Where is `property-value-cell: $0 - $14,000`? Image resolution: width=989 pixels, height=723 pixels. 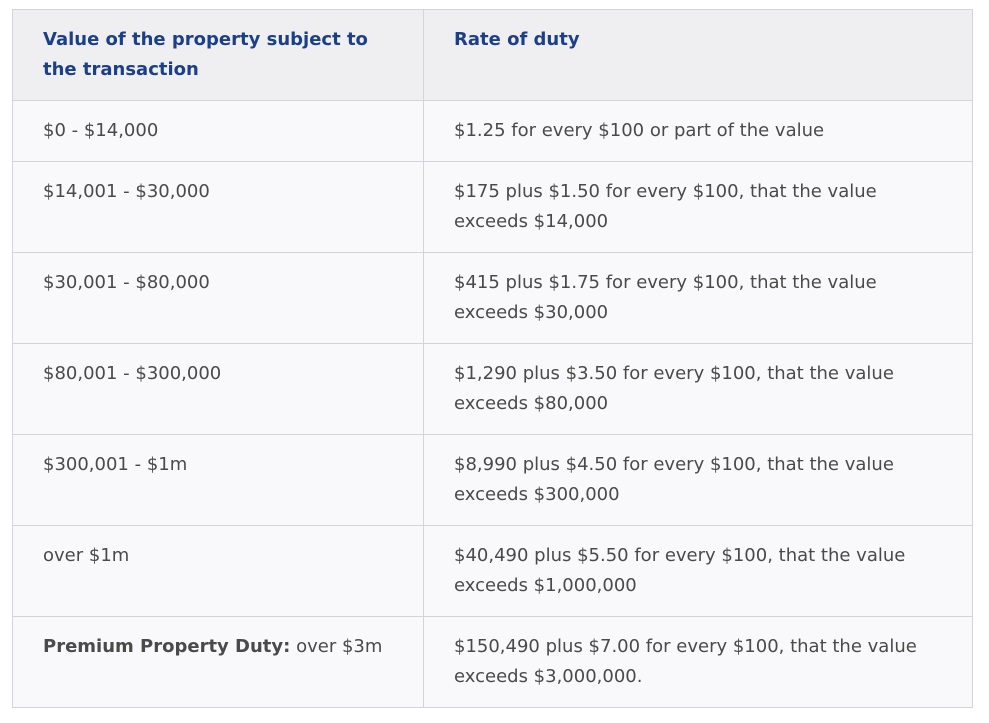
property-value-cell: $0 - $14,000 is located at coordinates (218, 131).